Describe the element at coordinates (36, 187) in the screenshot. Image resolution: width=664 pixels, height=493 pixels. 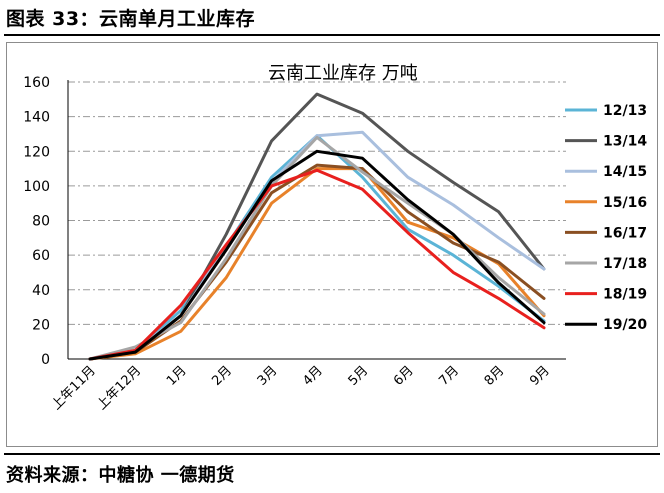
I see `y-tick-label: 100` at that location.